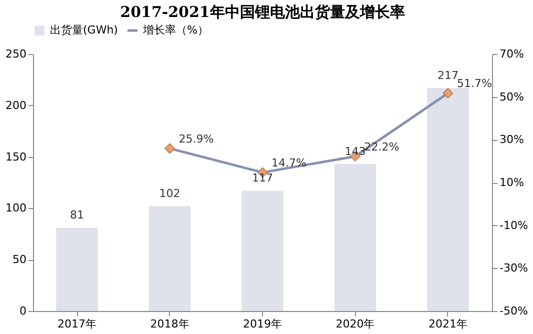 Image resolution: width=533 pixels, height=334 pixels. Describe the element at coordinates (262, 324) in the screenshot. I see `x-tick-label: 2019年` at that location.